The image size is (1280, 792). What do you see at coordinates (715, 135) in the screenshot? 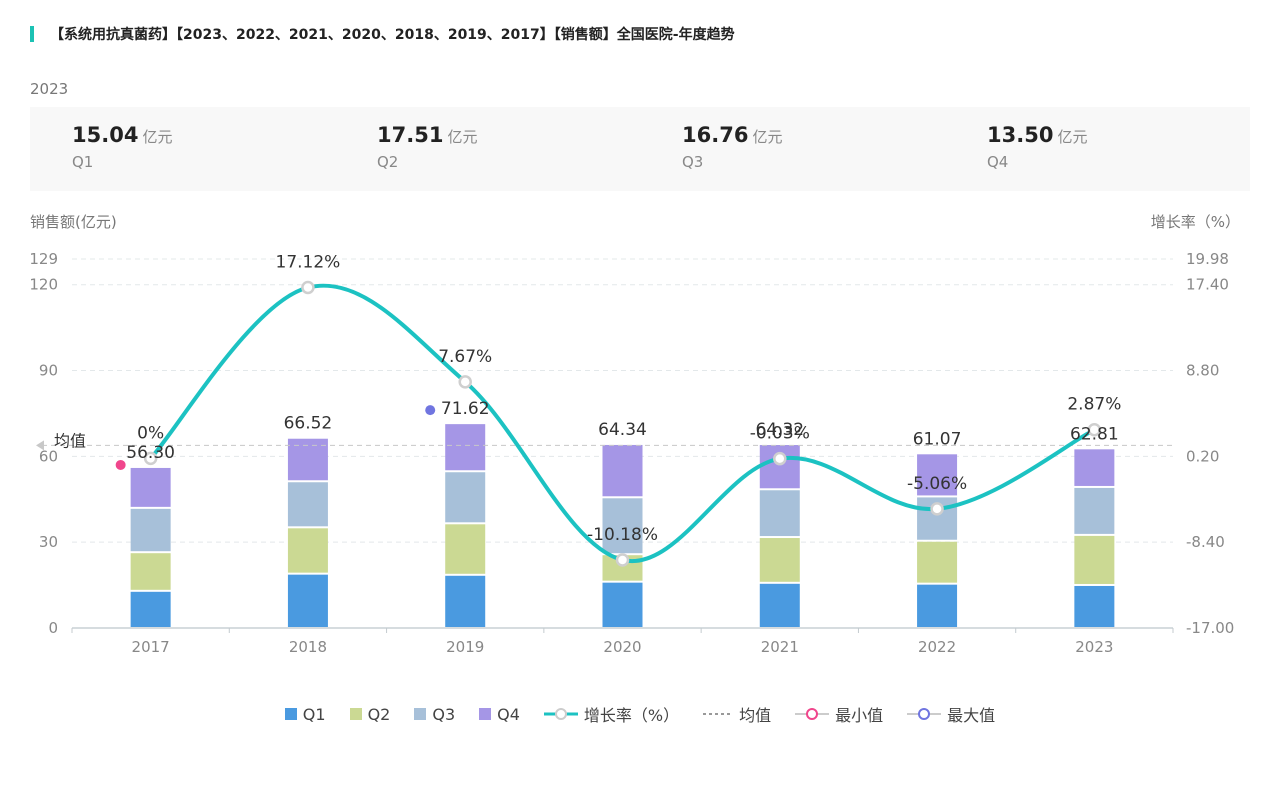
I see `kpi-value: 16.76` at bounding box center [715, 135].